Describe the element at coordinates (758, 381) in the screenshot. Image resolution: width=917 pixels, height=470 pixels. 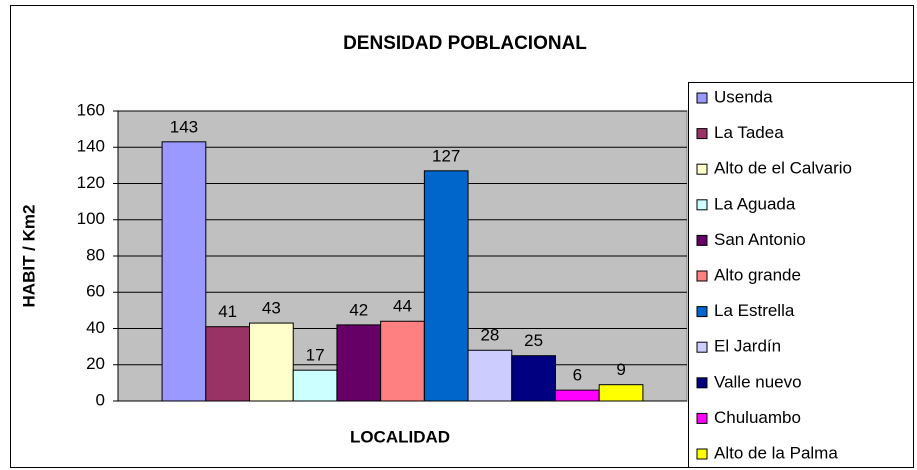
I see `legend-label: Valle nuevo` at that location.